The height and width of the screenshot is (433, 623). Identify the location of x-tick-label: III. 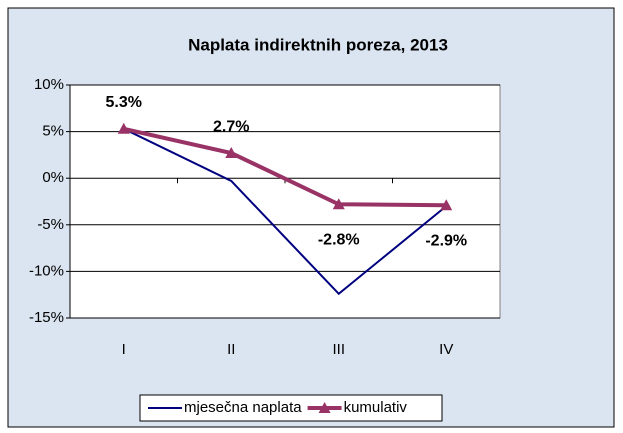
(338, 349).